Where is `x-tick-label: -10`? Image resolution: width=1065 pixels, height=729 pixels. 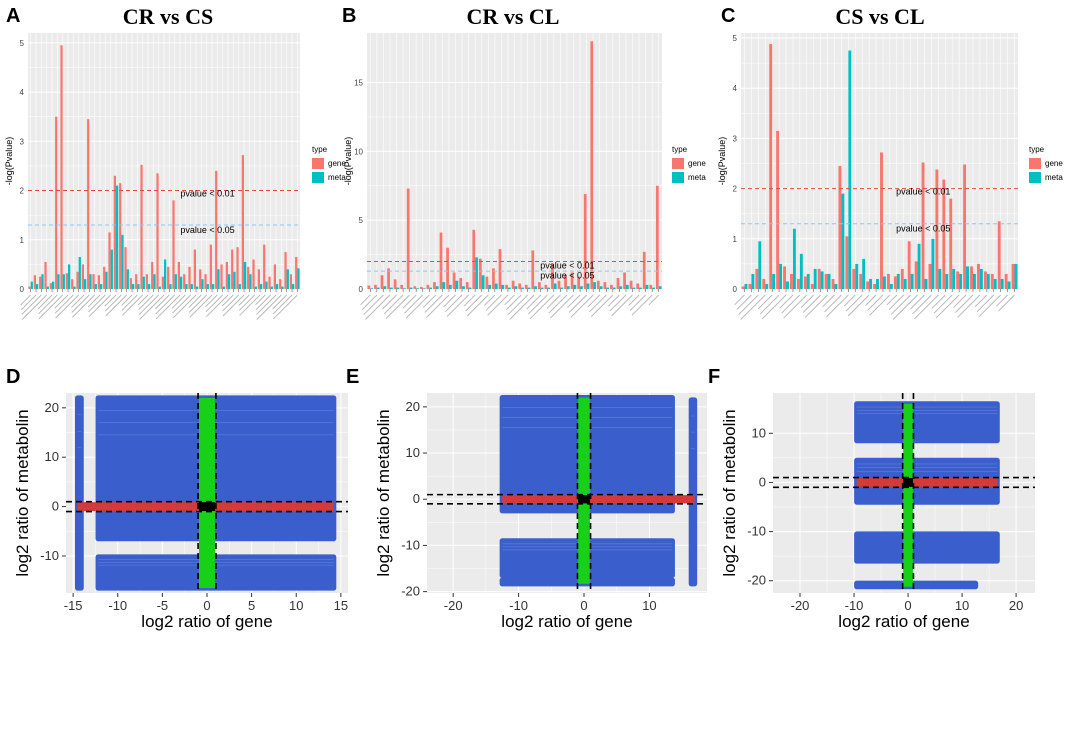
x-tick-label: -10 is located at coordinates (117, 605).